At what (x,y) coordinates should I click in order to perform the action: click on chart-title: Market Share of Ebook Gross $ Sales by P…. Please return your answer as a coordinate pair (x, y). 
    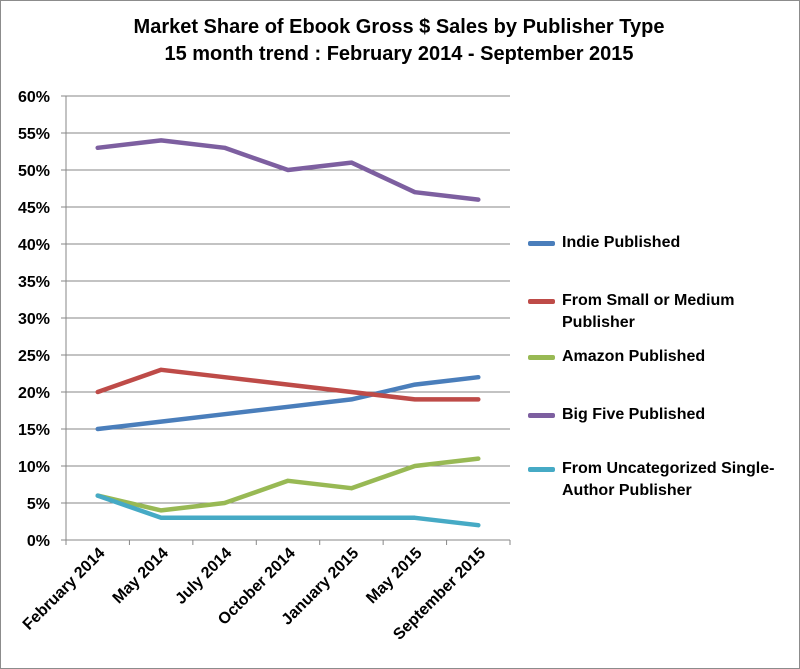
    Looking at the image, I should click on (399, 27).